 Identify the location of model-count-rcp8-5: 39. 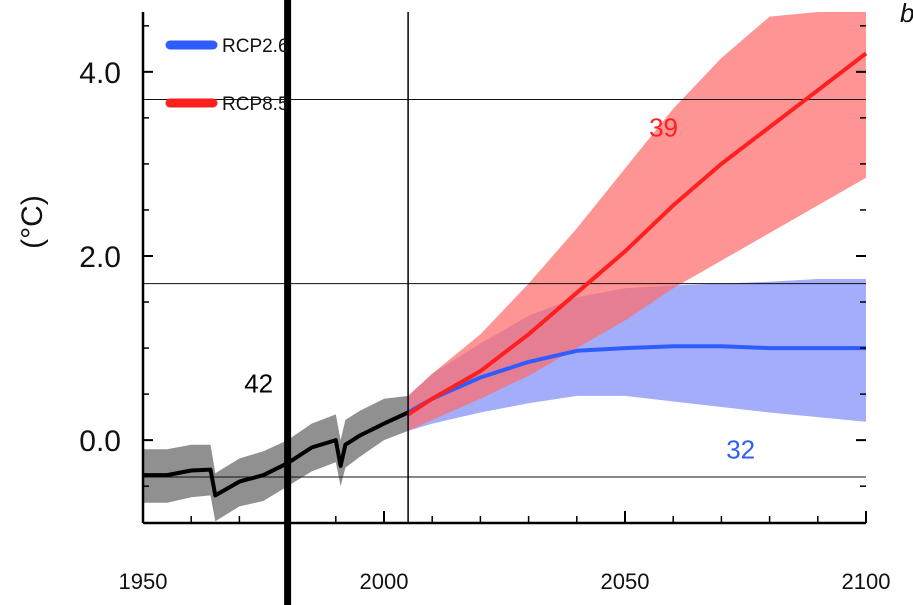
(663, 127).